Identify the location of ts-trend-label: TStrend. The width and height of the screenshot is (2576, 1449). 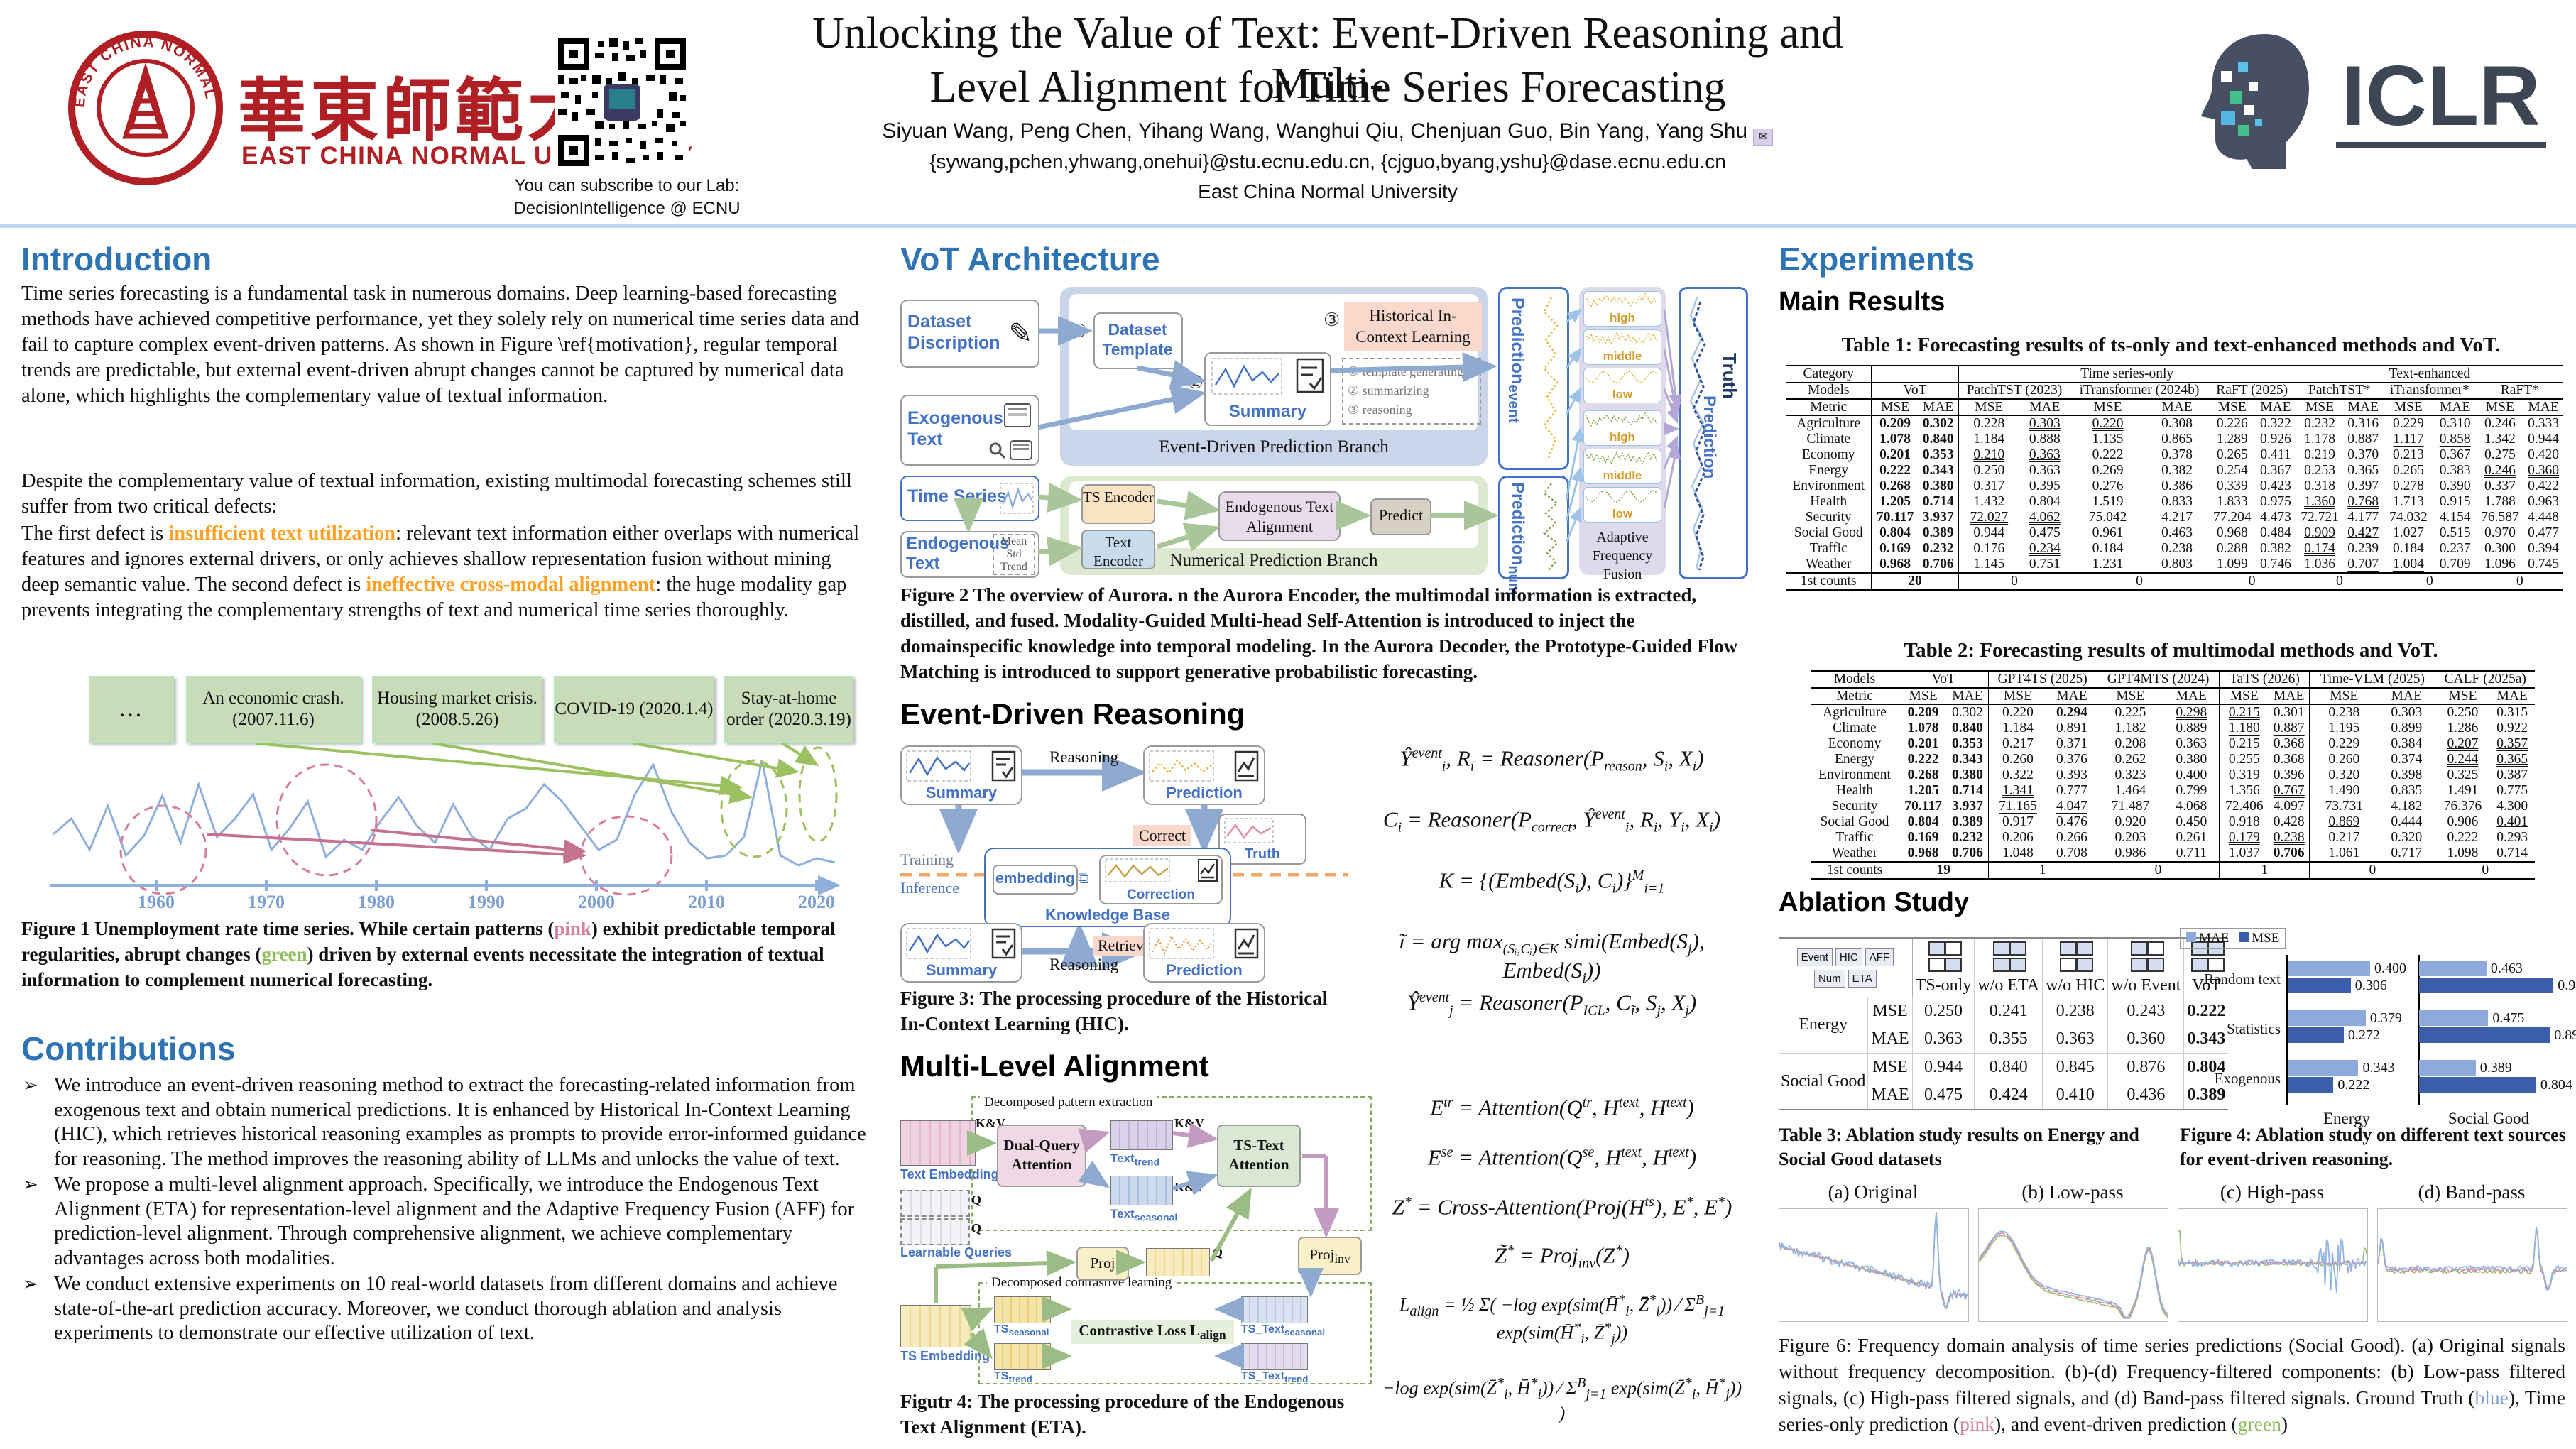
(1013, 1377).